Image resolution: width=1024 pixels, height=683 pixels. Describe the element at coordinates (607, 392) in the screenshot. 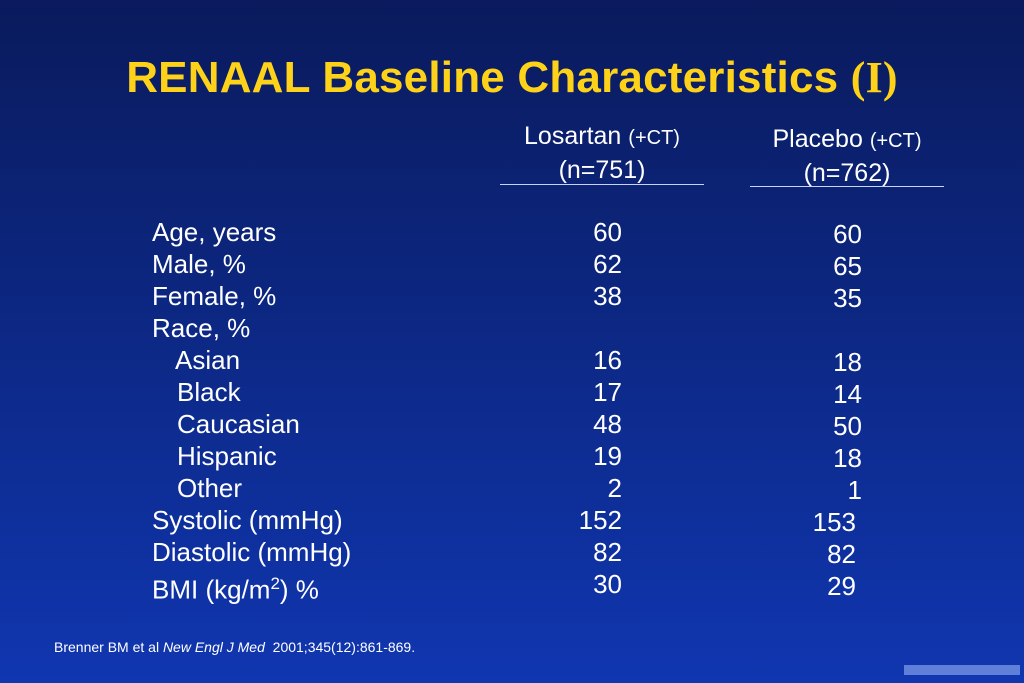

I see `losartan-value: 17` at that location.